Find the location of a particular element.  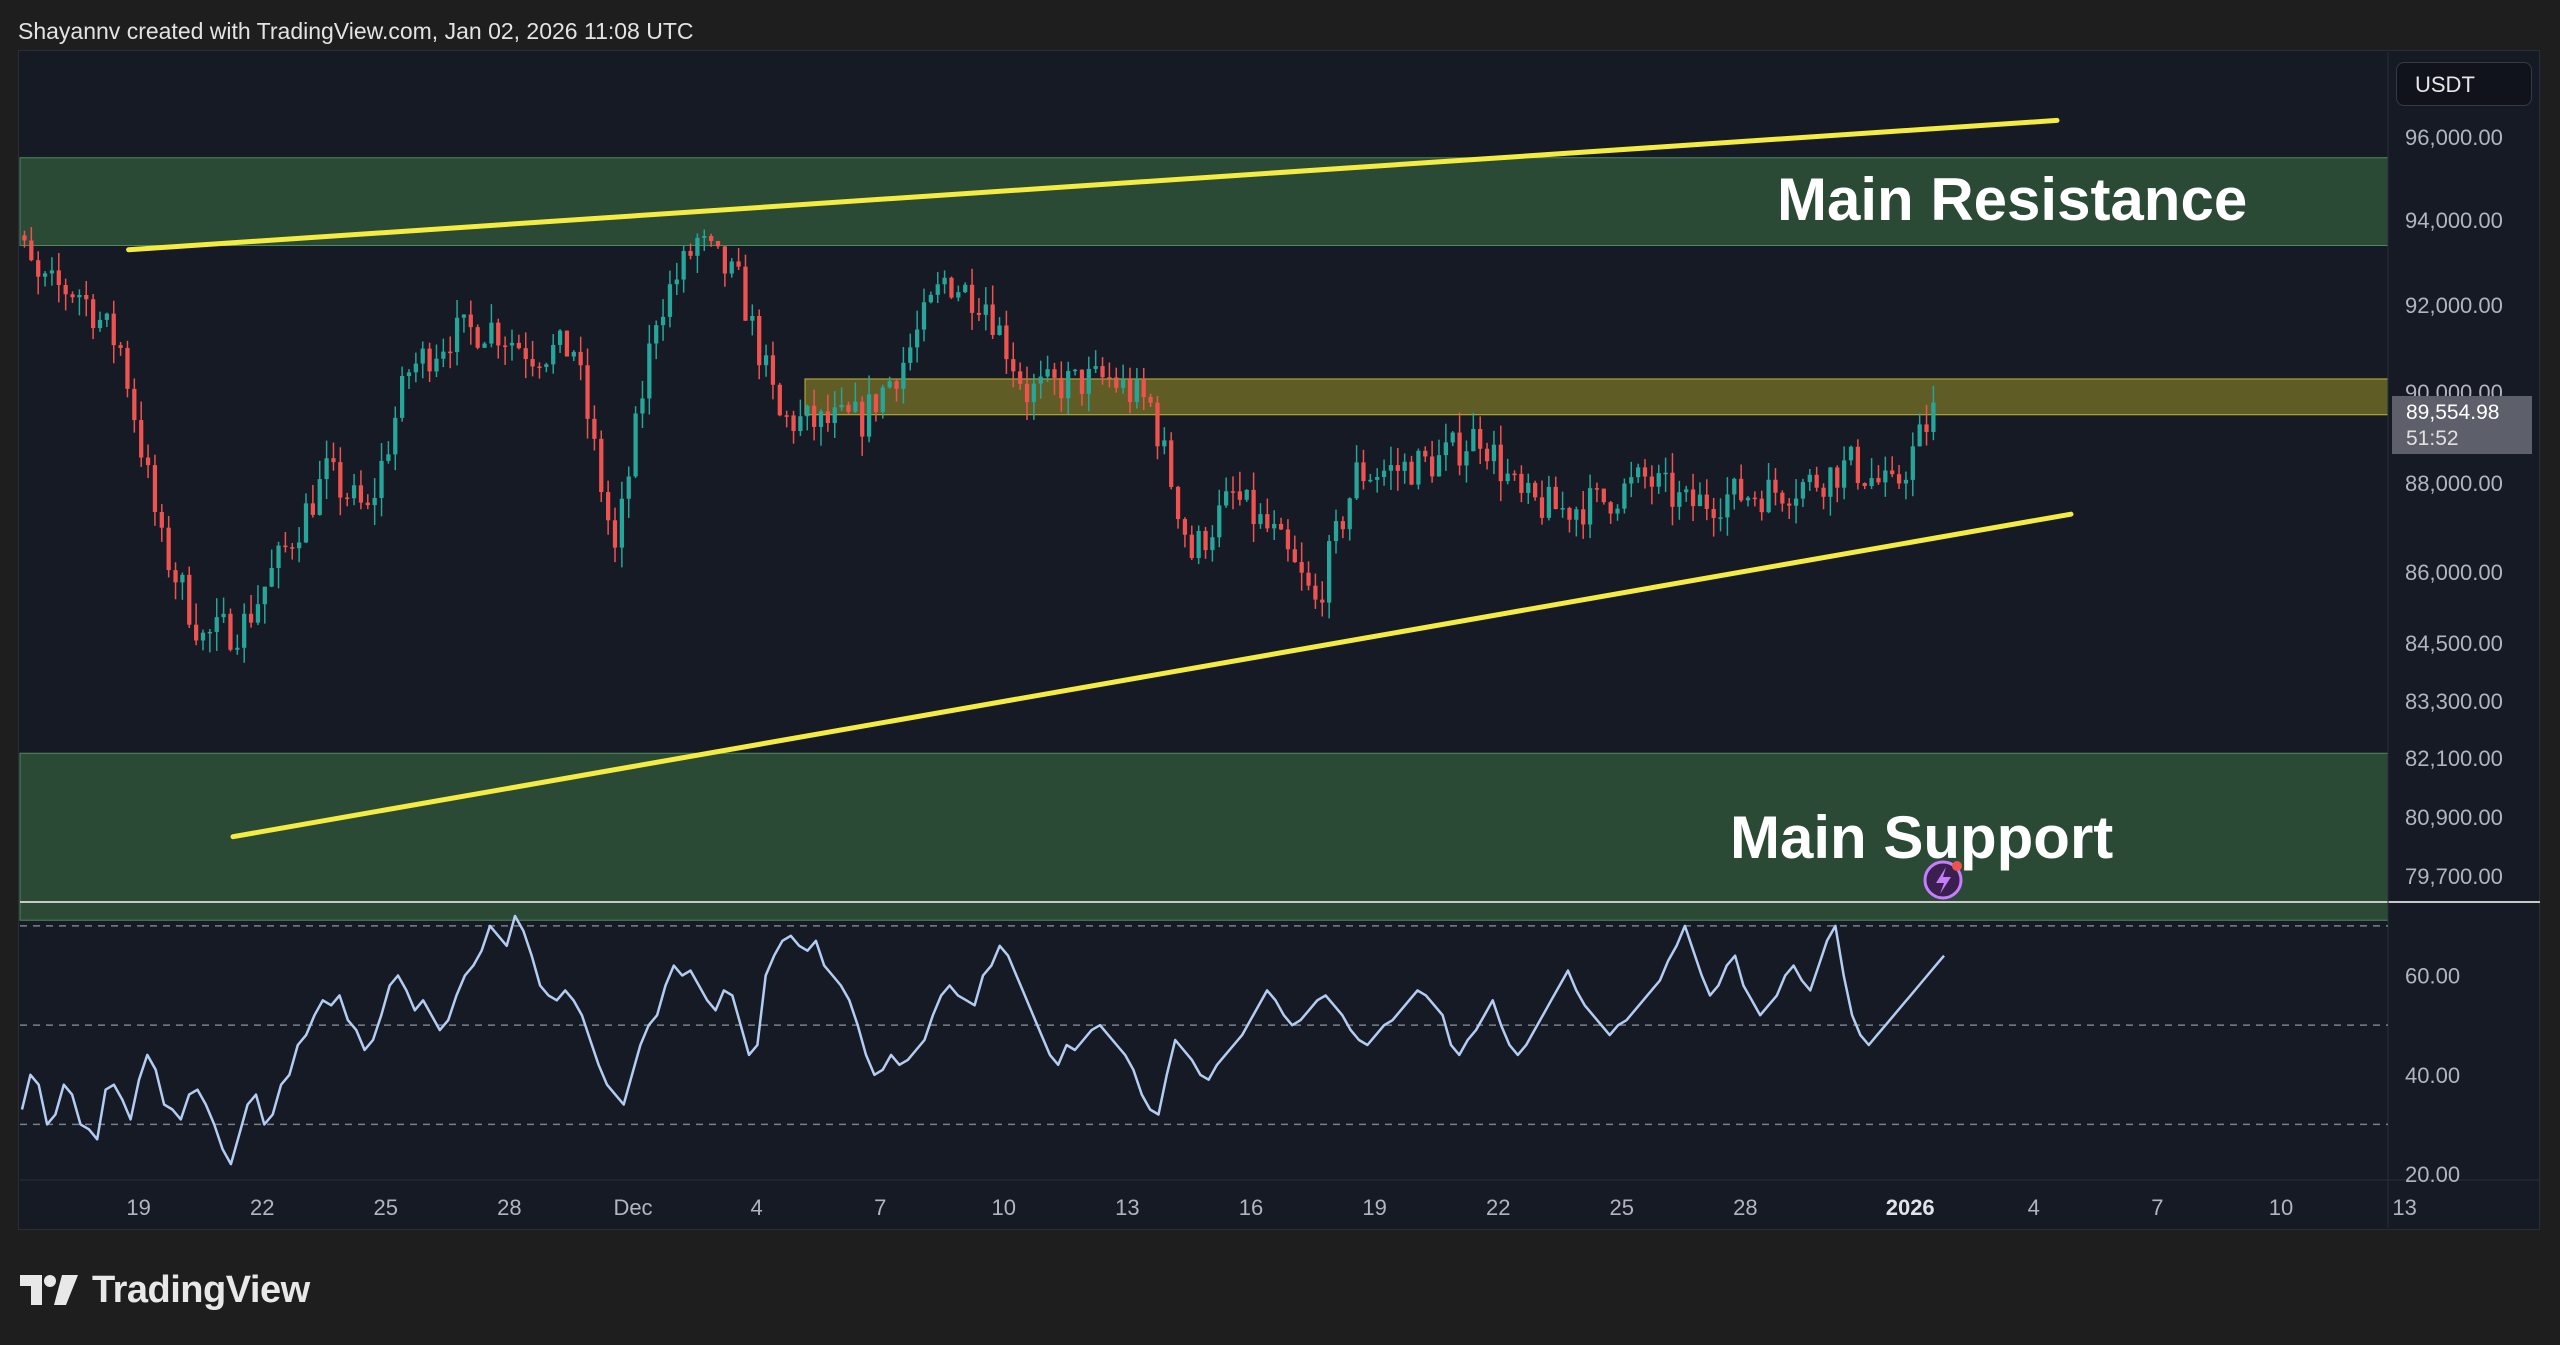

tradingview-brand: TradingView is located at coordinates (201, 1289).